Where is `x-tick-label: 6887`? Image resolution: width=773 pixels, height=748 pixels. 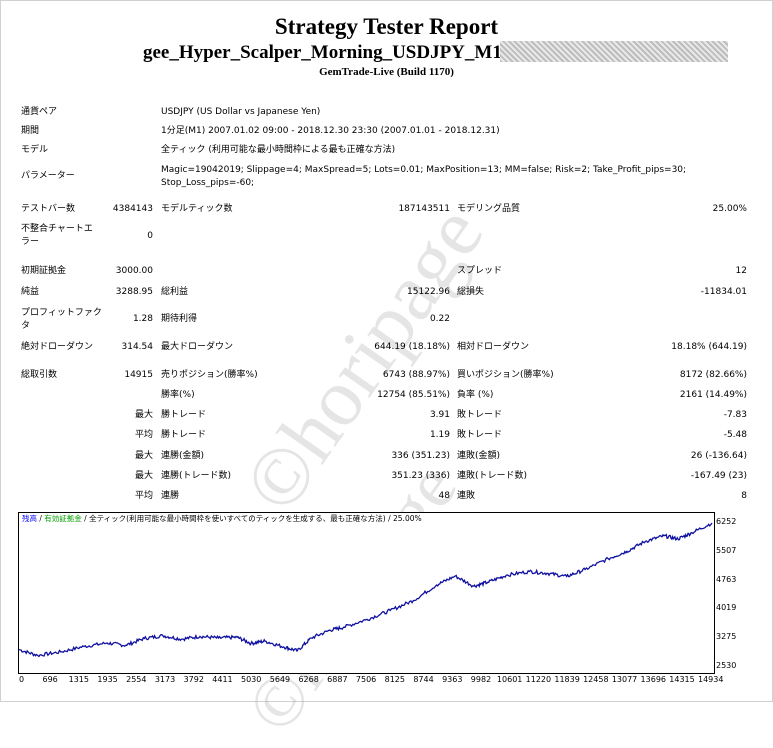 x-tick-label: 6887 is located at coordinates (337, 679).